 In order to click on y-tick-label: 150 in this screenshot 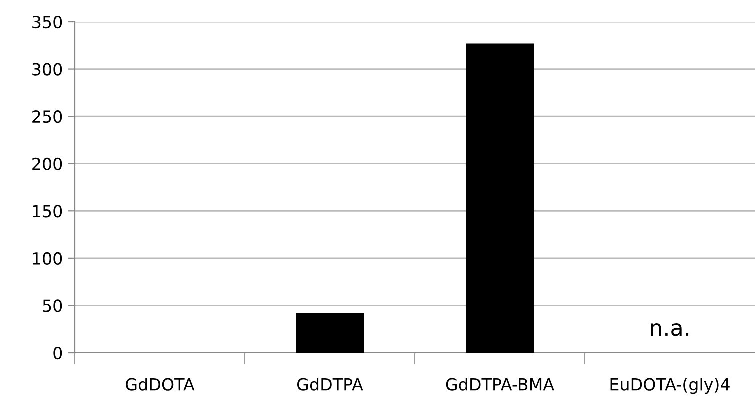, I will do `click(47, 211)`.